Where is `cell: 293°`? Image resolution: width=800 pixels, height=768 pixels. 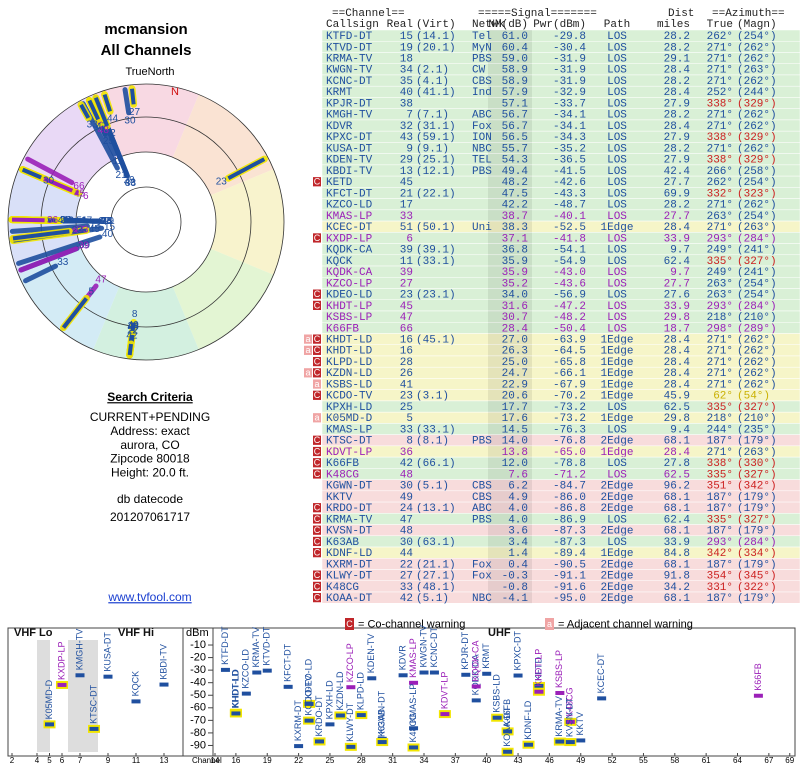 cell: 293° is located at coordinates (720, 543).